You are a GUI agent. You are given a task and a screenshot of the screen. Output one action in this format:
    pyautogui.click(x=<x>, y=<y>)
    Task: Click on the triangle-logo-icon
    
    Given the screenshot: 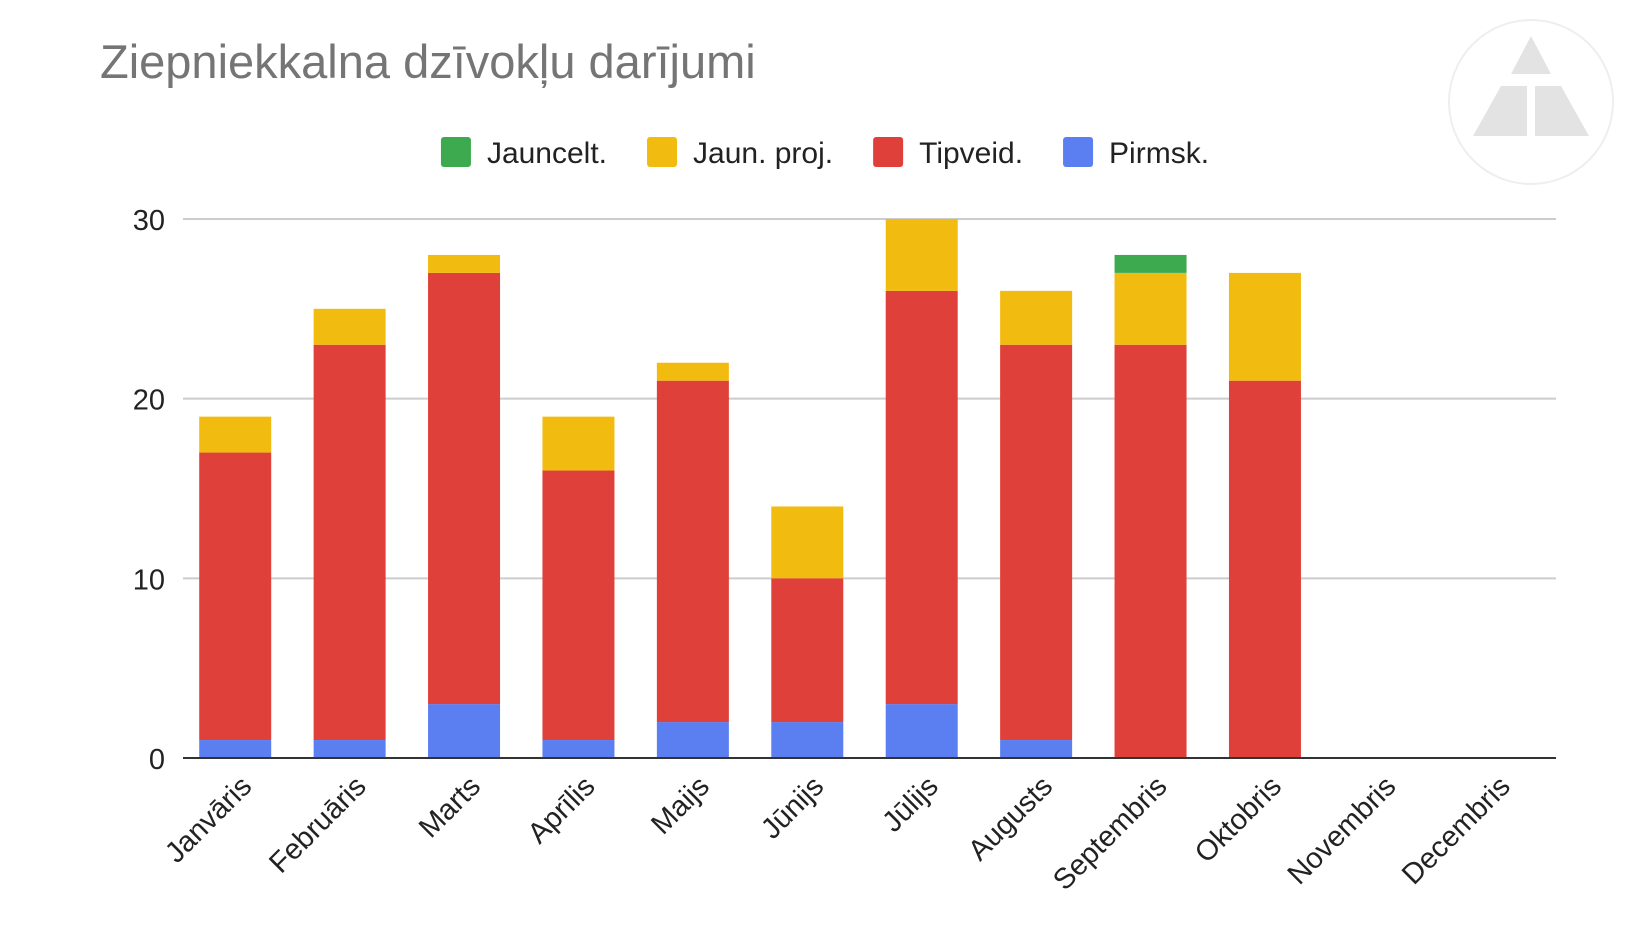 What is the action you would take?
    pyautogui.click(x=1531, y=102)
    